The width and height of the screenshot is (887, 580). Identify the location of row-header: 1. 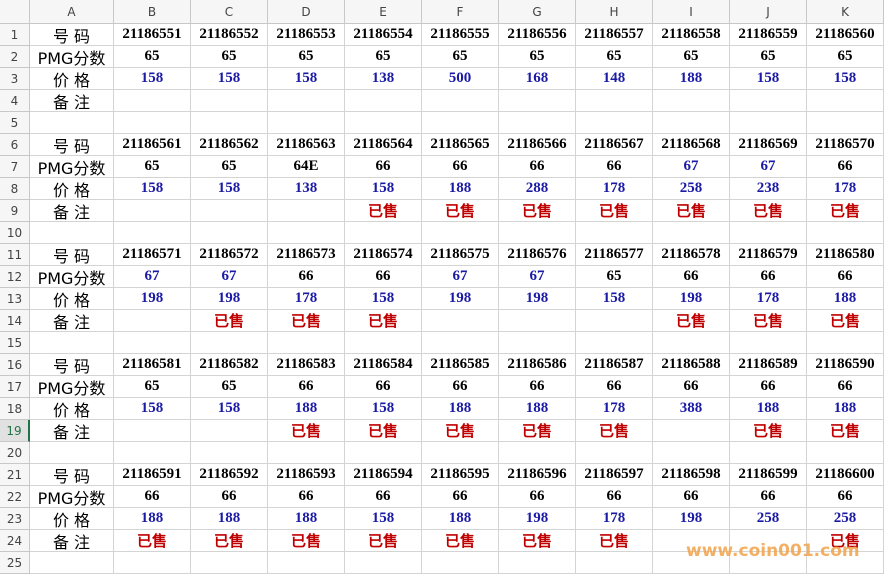
(15, 35).